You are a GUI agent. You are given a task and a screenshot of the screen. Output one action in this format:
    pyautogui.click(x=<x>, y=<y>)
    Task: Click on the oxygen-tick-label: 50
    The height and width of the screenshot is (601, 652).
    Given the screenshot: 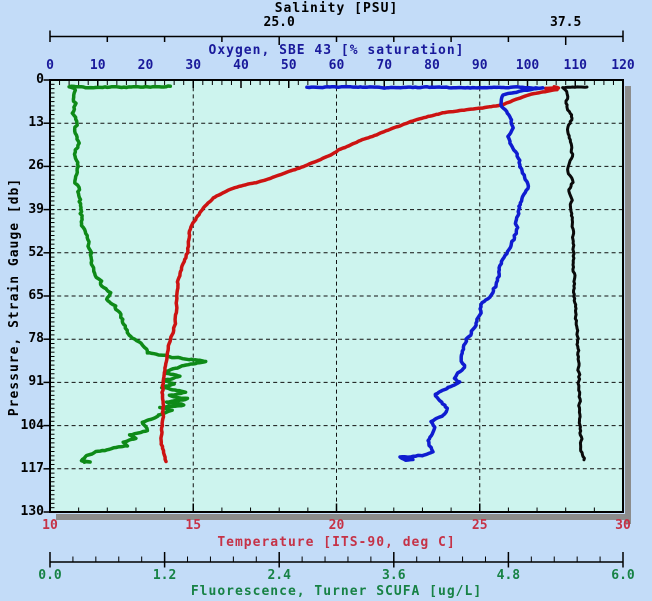 What is the action you would take?
    pyautogui.click(x=288, y=65)
    